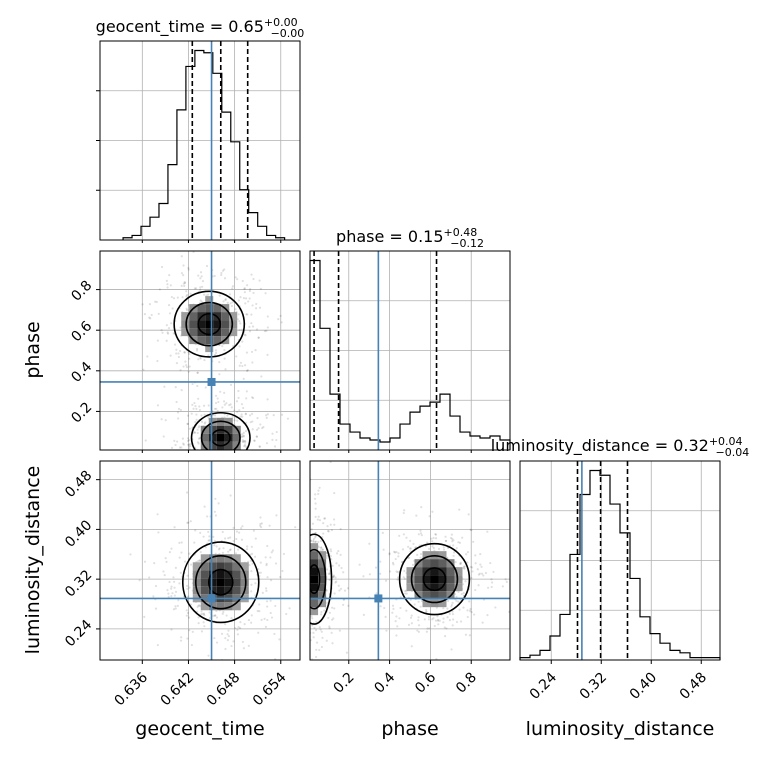  I want to click on xtick-label-geocent-time: 0.648, so click(224, 690).